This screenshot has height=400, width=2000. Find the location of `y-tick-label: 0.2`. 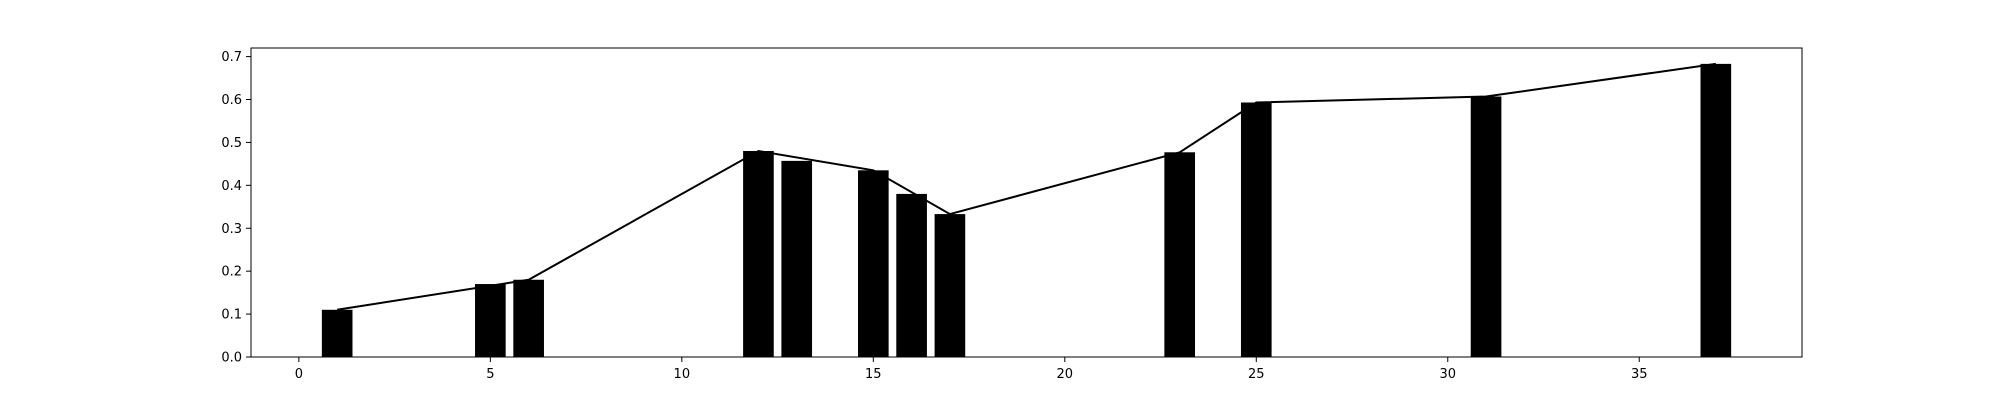

y-tick-label: 0.2 is located at coordinates (231, 272).